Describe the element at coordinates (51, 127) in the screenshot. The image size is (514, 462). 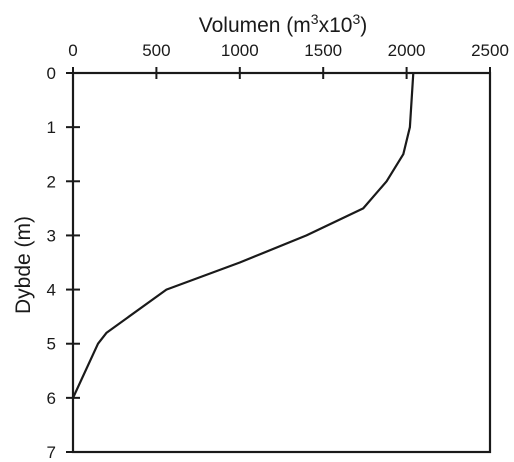
I see `y-tick-label: 1` at that location.